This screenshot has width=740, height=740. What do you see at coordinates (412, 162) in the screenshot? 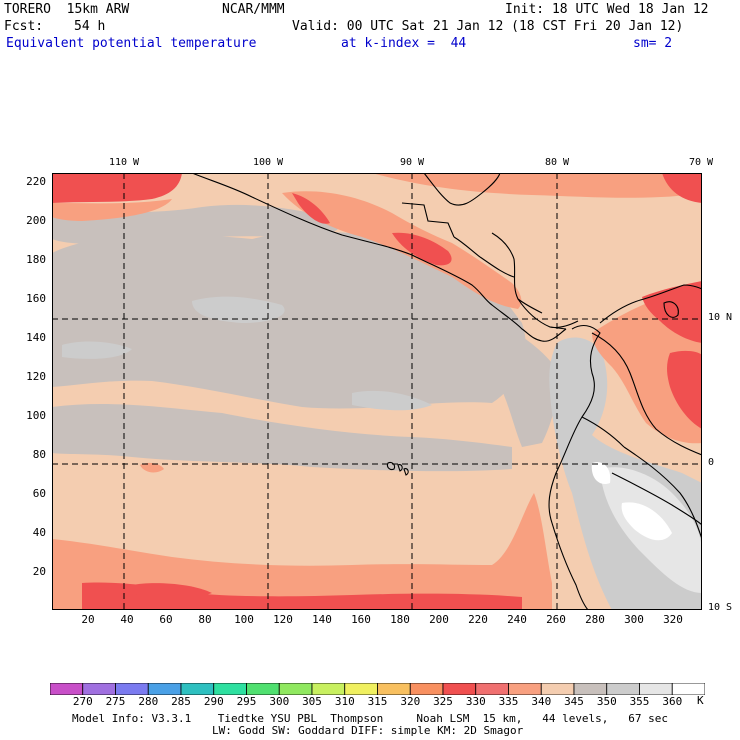
I see `lon-label-90w: 90 W` at bounding box center [412, 162].